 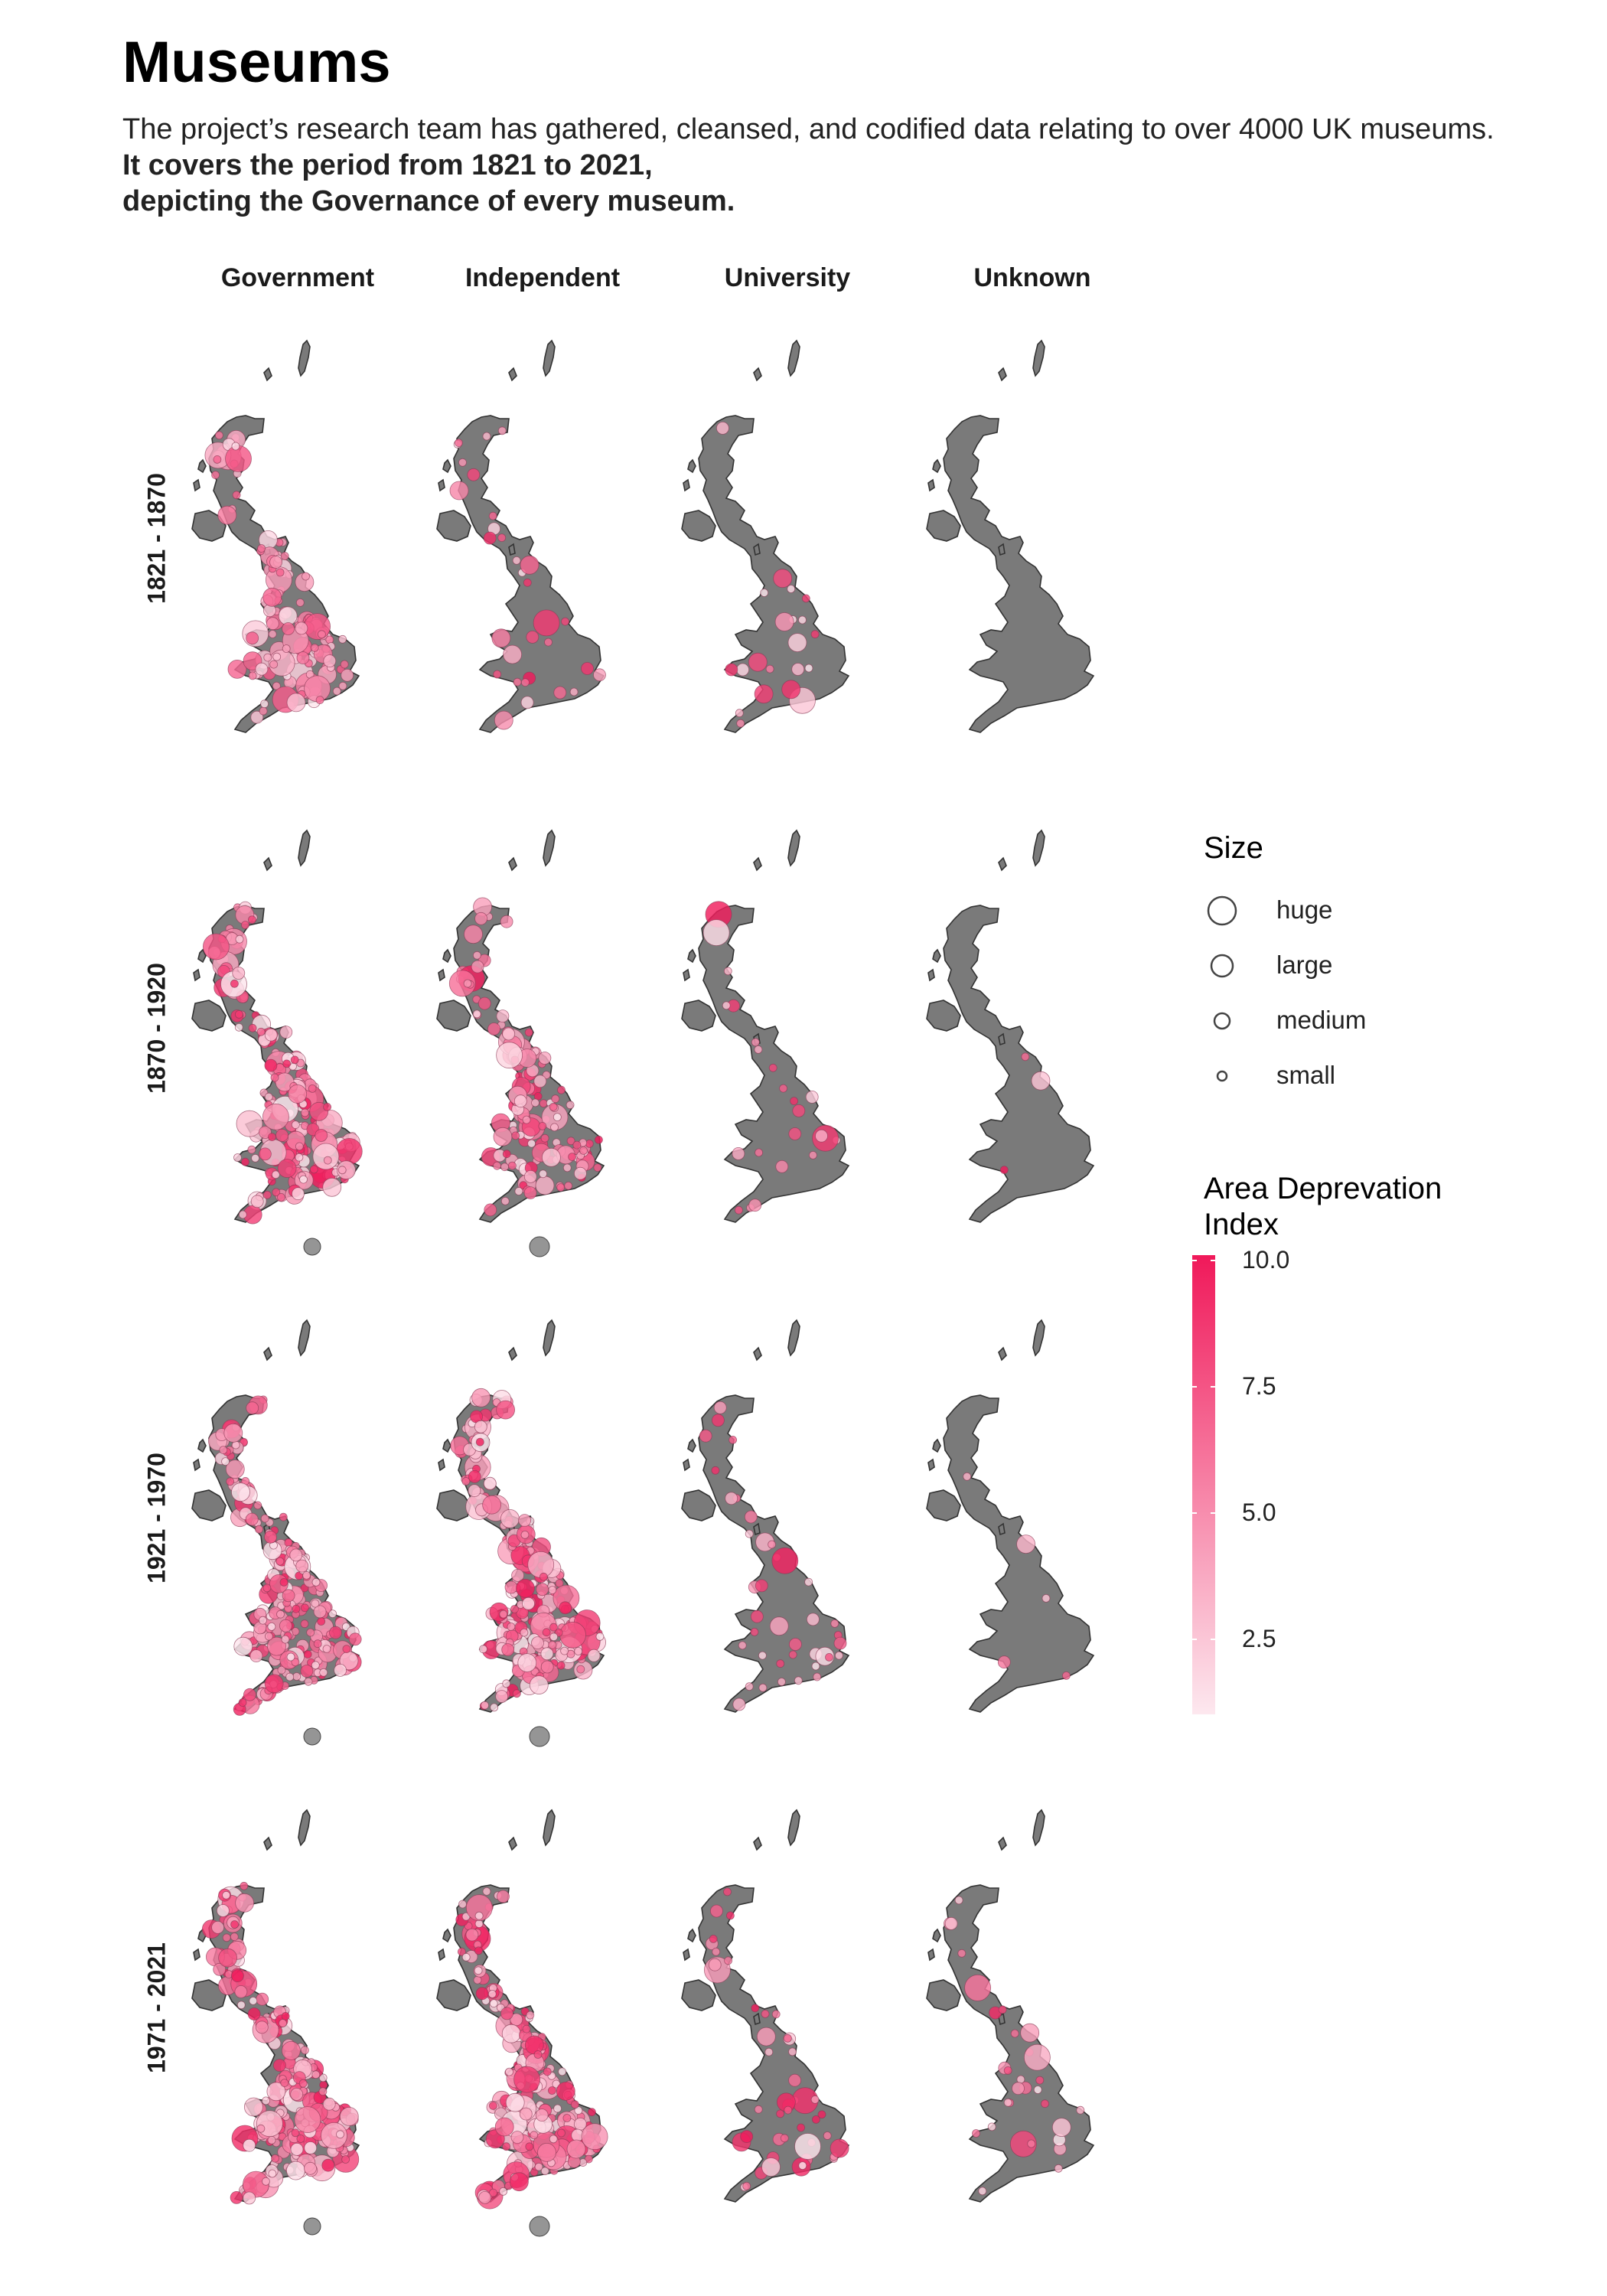 What do you see at coordinates (765, 536) in the screenshot?
I see `gb-land` at bounding box center [765, 536].